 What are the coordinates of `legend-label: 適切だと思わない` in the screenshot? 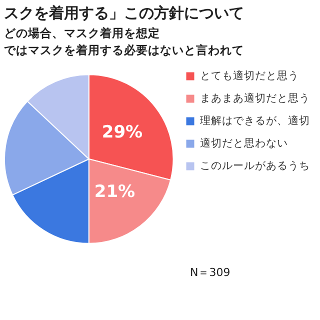 It's located at (244, 143).